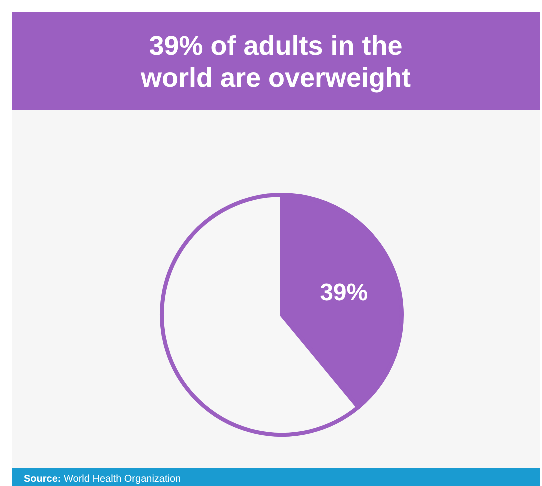  What do you see at coordinates (344, 293) in the screenshot?
I see `data-label: 39%` at bounding box center [344, 293].